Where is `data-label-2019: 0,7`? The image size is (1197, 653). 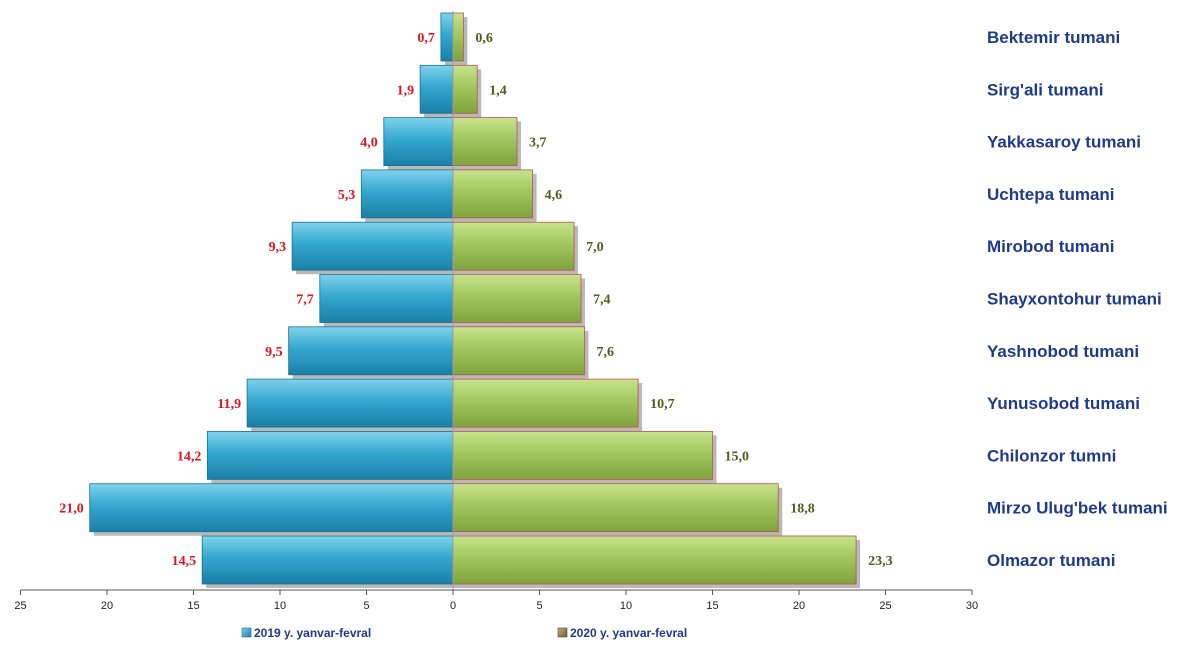
data-label-2019: 0,7 is located at coordinates (426, 38).